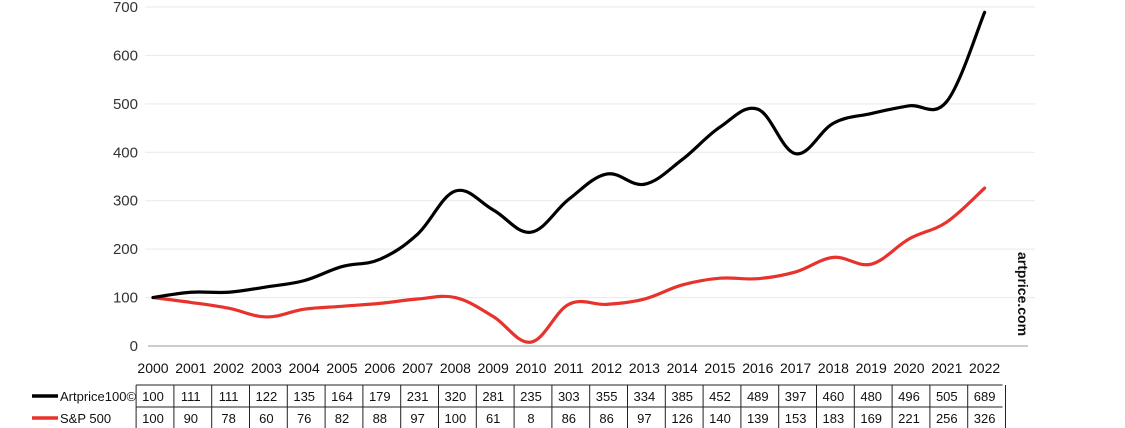 The width and height of the screenshot is (1125, 428). Describe the element at coordinates (909, 418) in the screenshot. I see `table-cell: 221` at that location.